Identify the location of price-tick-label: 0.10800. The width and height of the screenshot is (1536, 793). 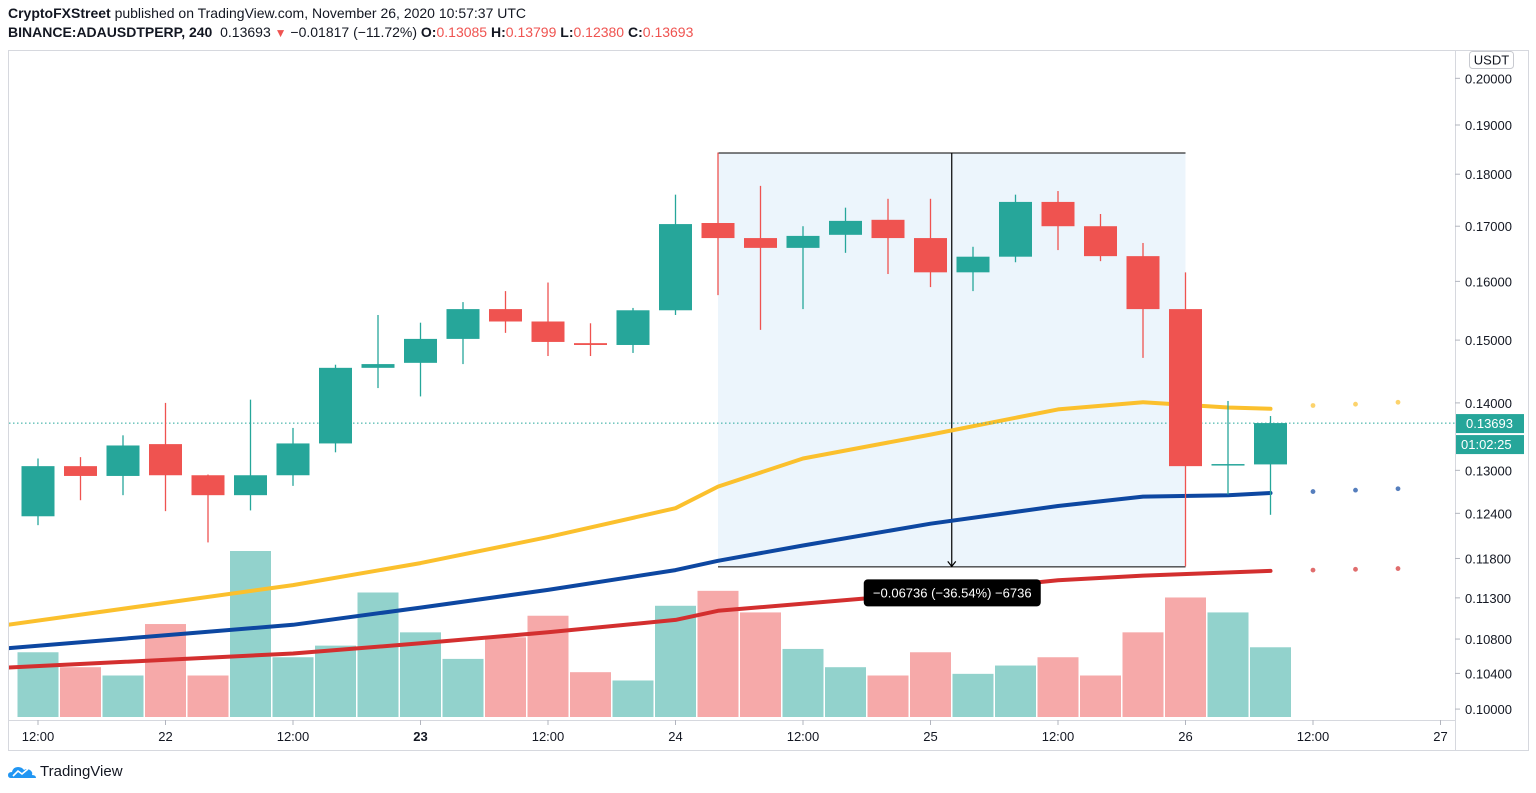
(1488, 639).